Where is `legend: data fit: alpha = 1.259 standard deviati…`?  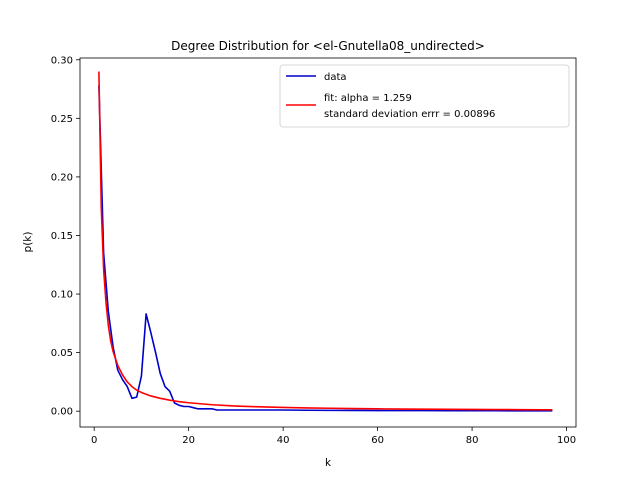
legend: data fit: alpha = 1.259 standard deviati… is located at coordinates (424, 96).